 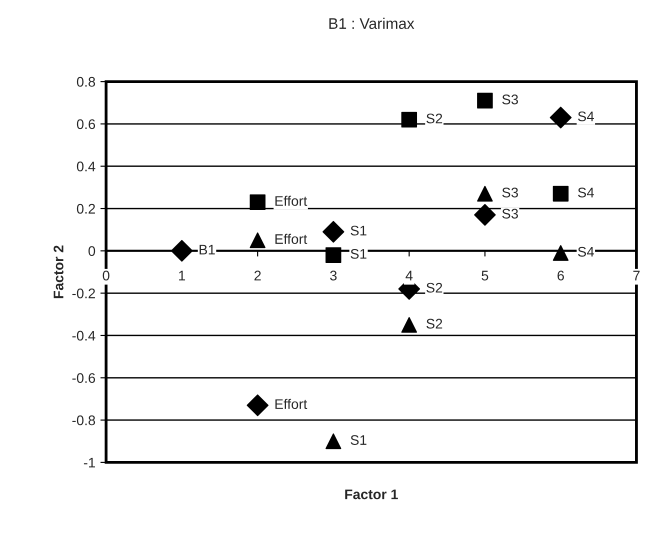 What do you see at coordinates (636, 275) in the screenshot?
I see `x-tick-label: 7` at bounding box center [636, 275].